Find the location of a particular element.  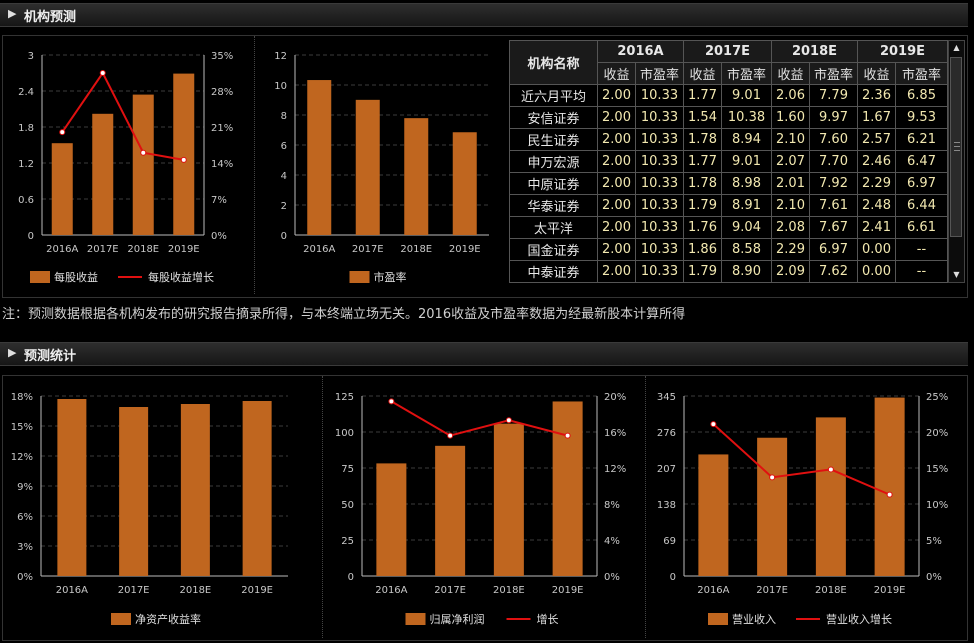

y-tick-label: 100 is located at coordinates (344, 433).